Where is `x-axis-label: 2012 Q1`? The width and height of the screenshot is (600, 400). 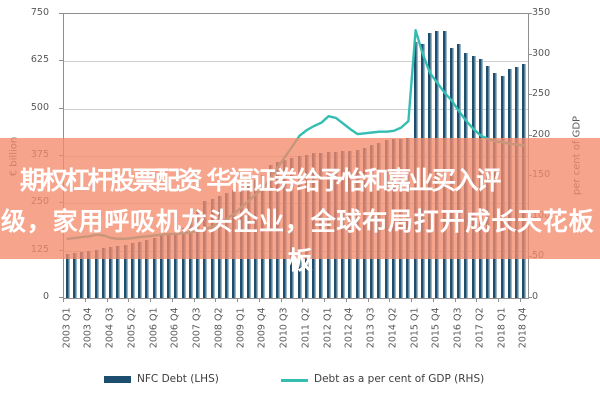 x-axis-label: 2012 Q1 is located at coordinates (328, 328).